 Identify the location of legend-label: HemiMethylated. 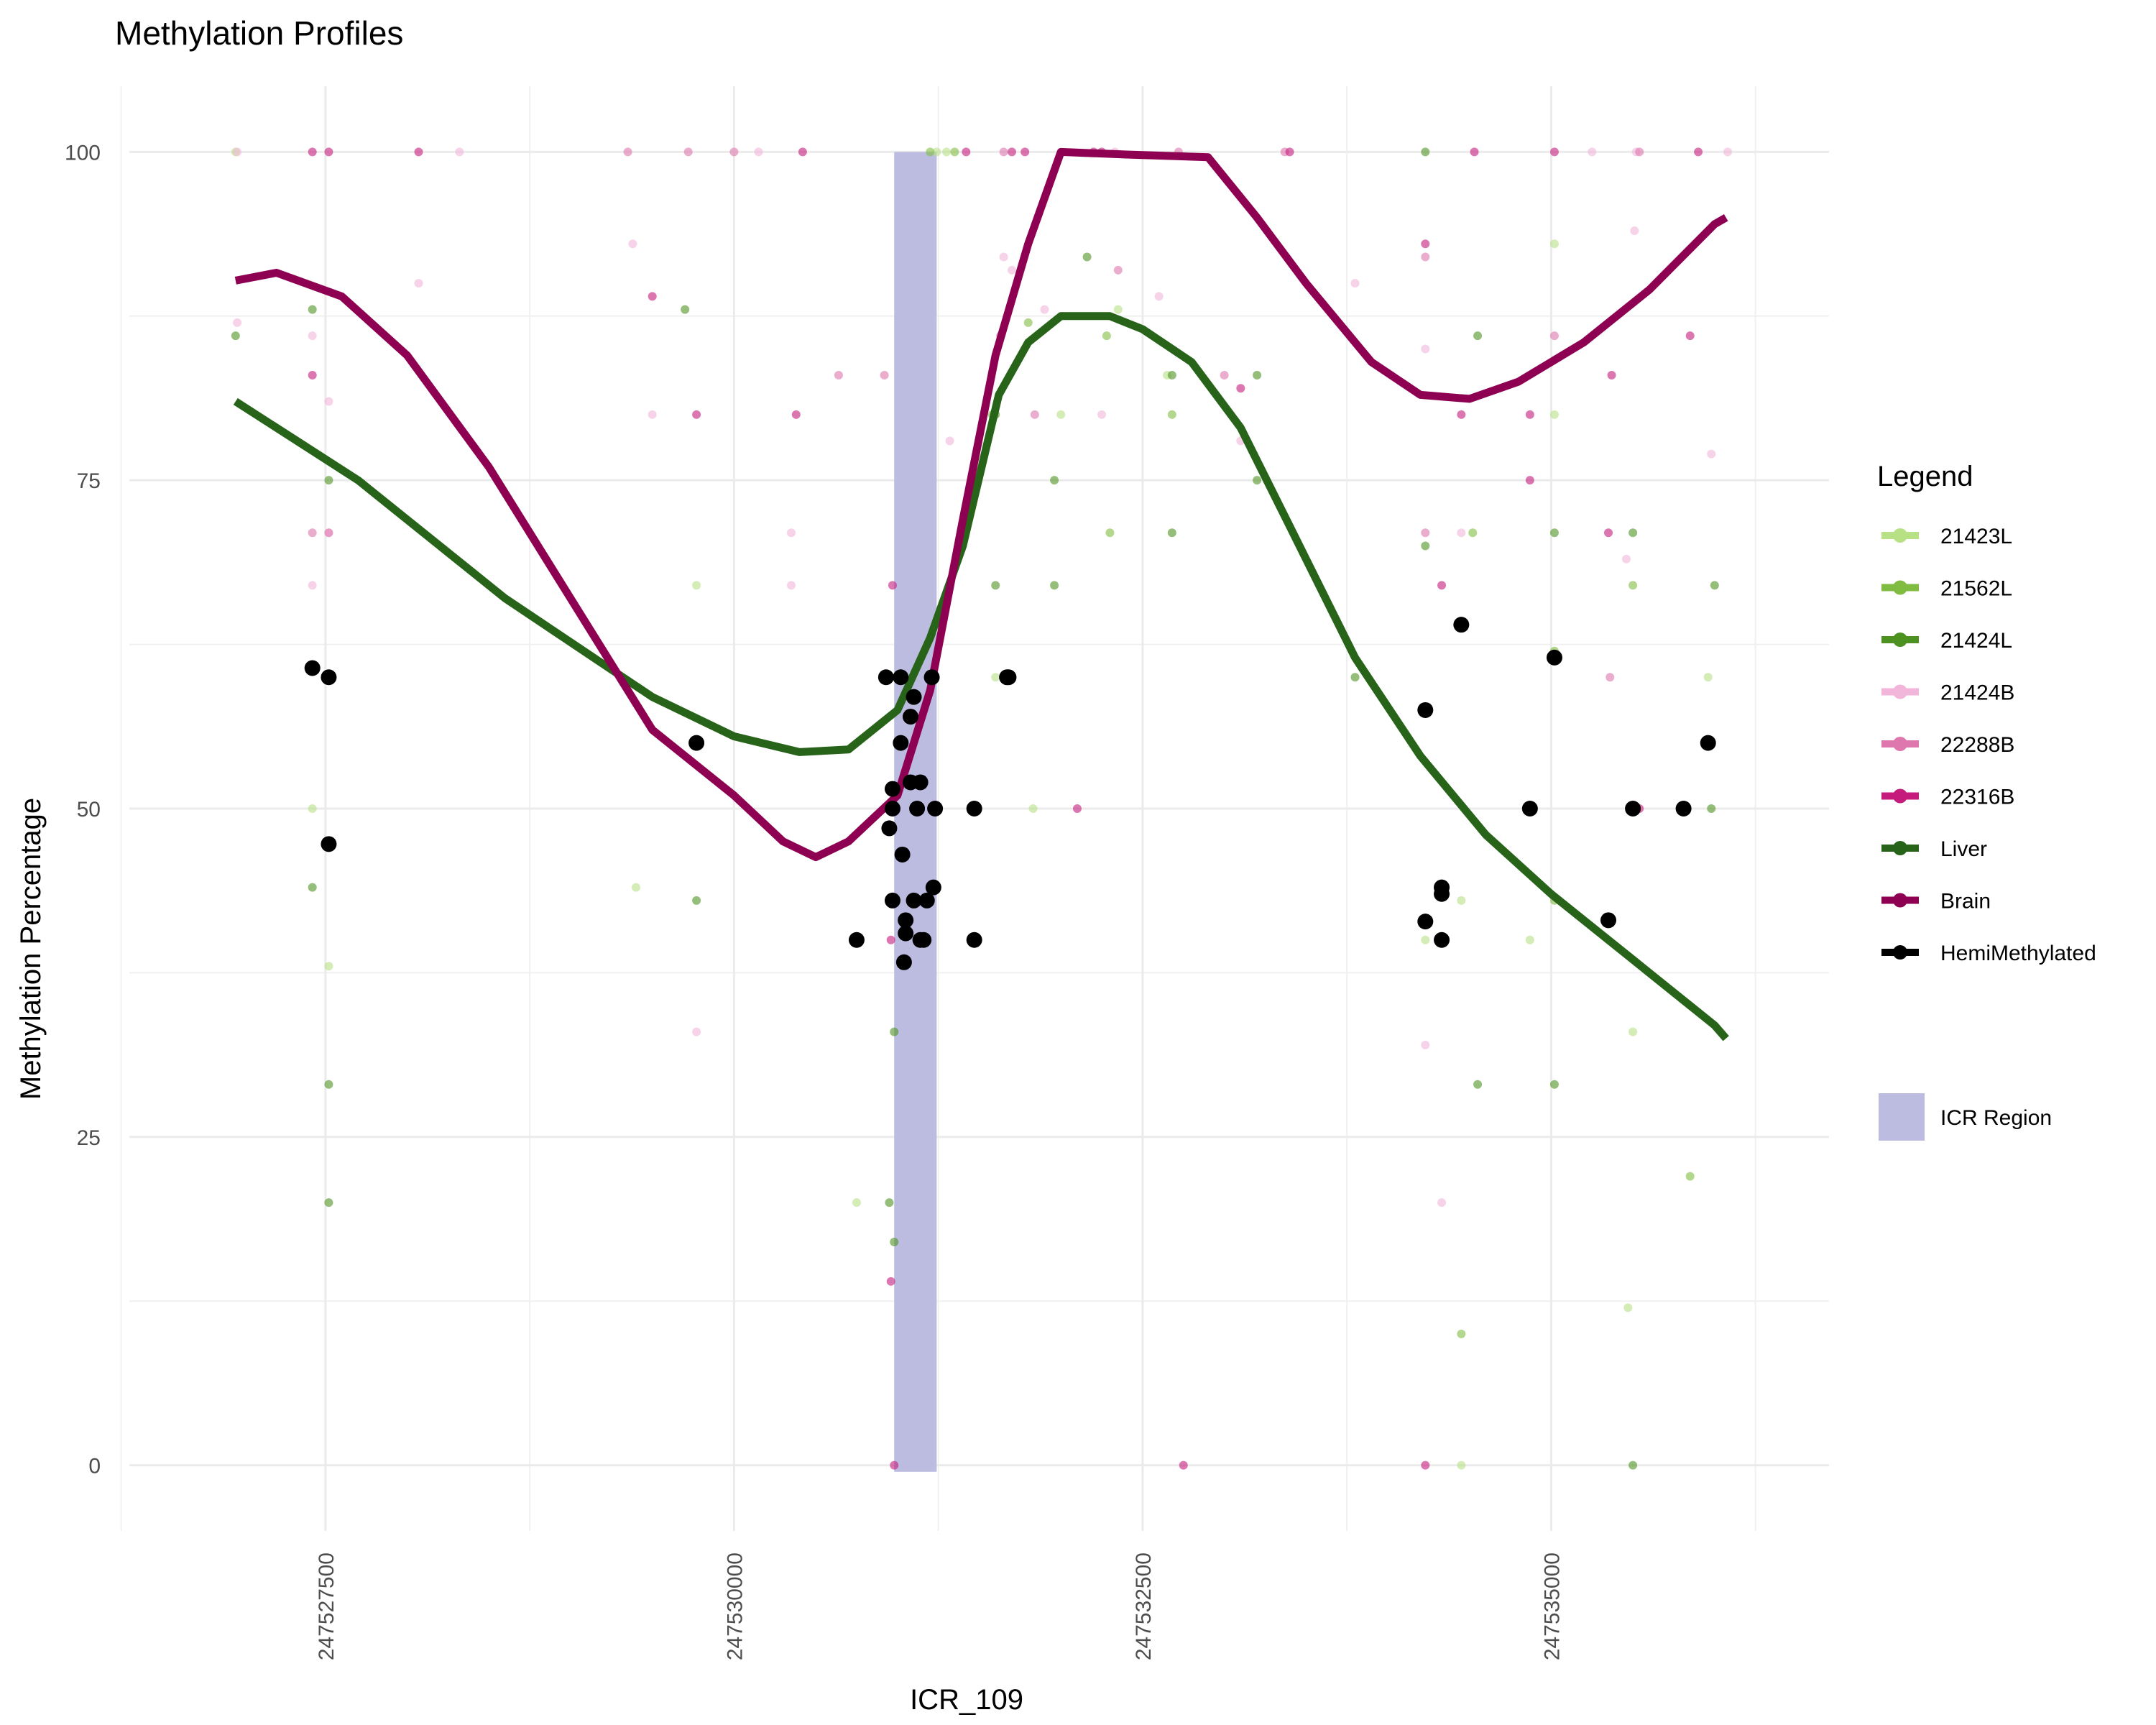
(2018, 953).